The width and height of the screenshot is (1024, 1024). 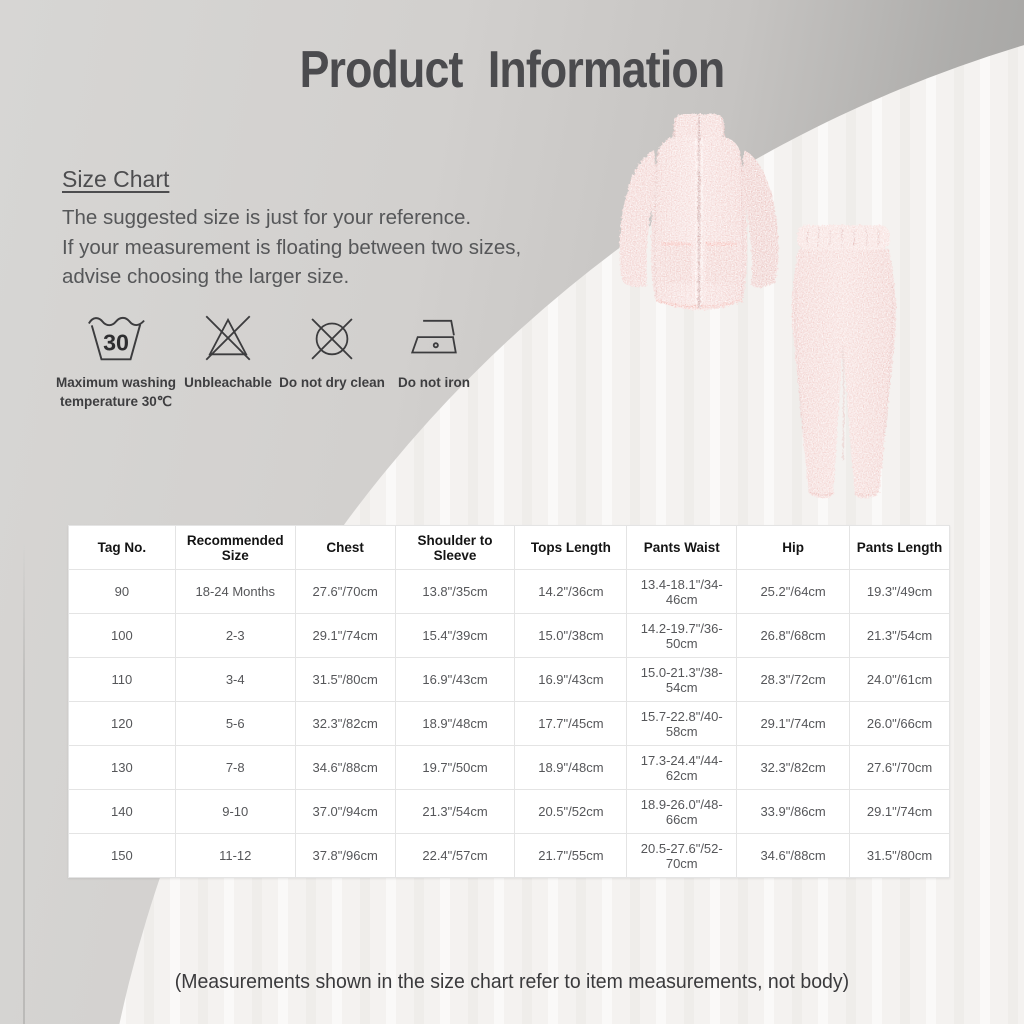 What do you see at coordinates (122, 635) in the screenshot?
I see `table-cell: 100` at bounding box center [122, 635].